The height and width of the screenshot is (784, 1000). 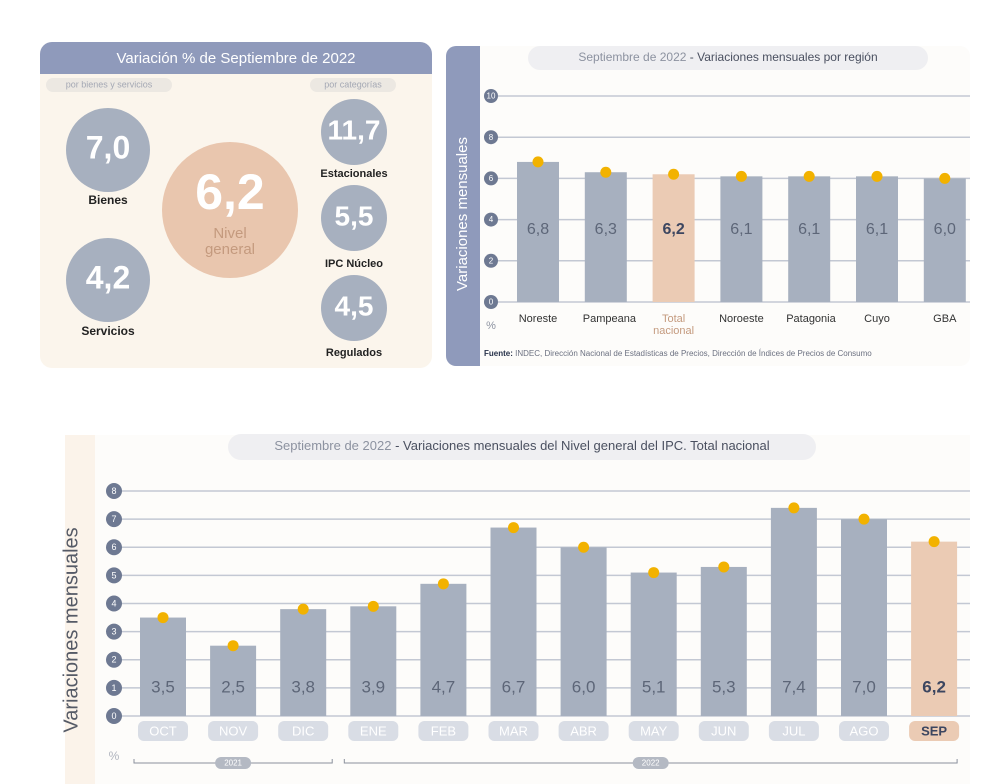 I want to click on y-axis-label: Variaciones mensuales, so click(x=71, y=629).